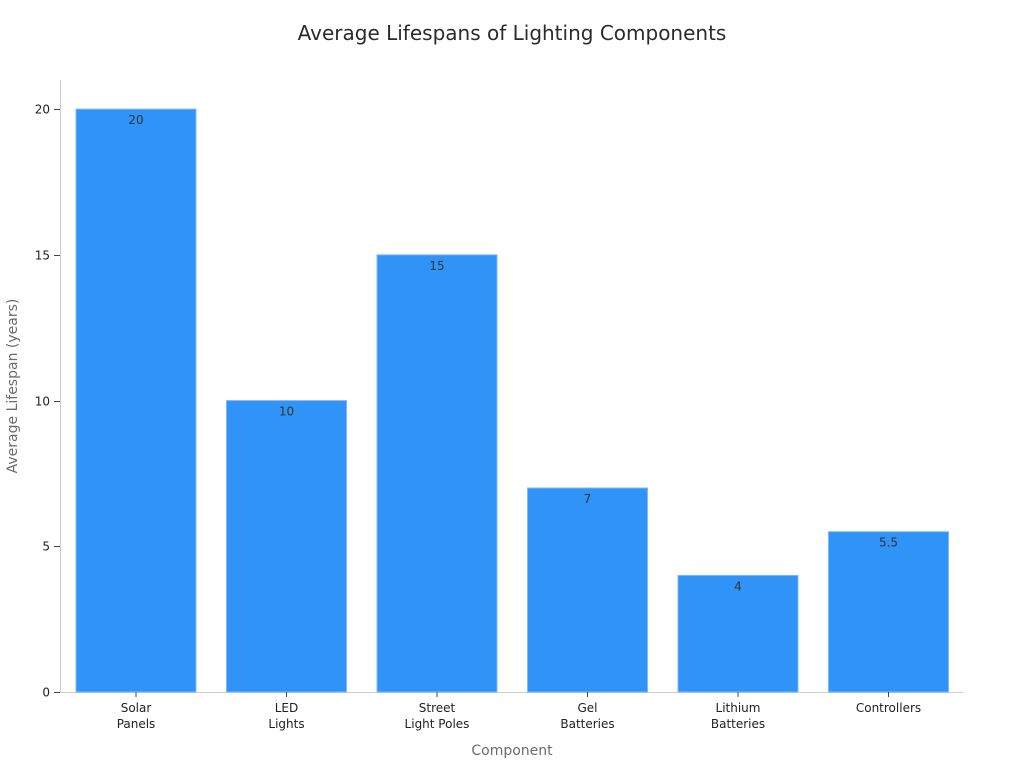 The height and width of the screenshot is (768, 1024). What do you see at coordinates (287, 708) in the screenshot?
I see `x-tick-label-line: LED` at bounding box center [287, 708].